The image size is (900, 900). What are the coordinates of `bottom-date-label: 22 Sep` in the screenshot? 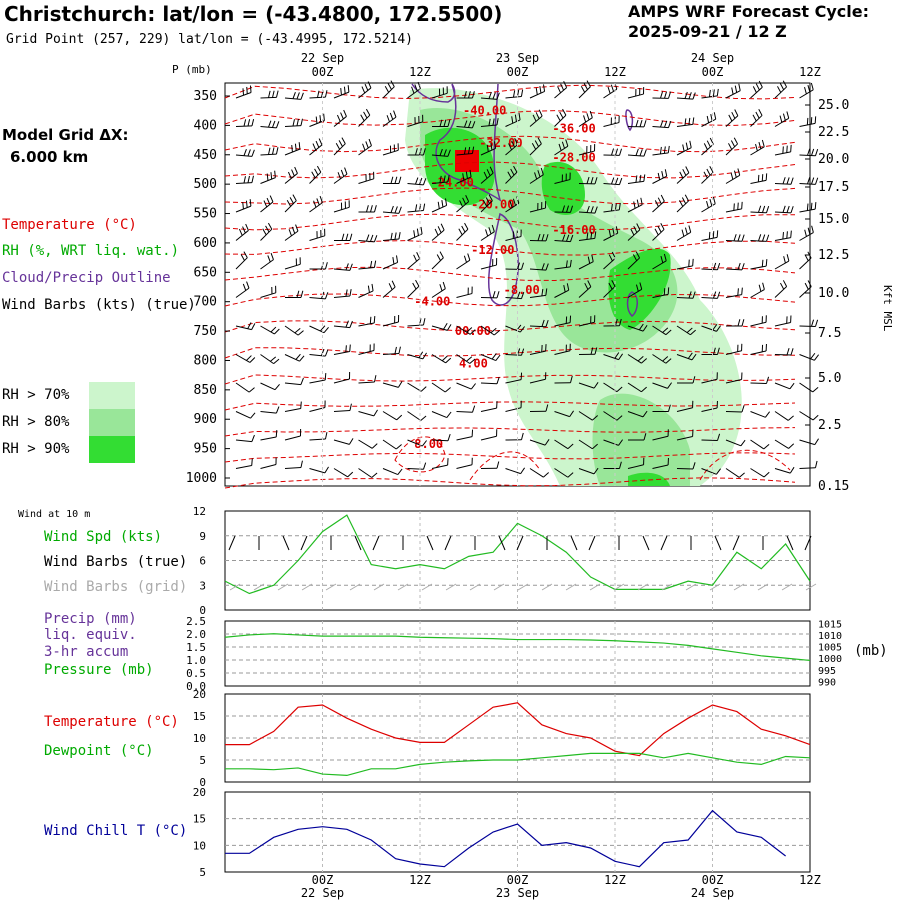 It's located at (322, 893).